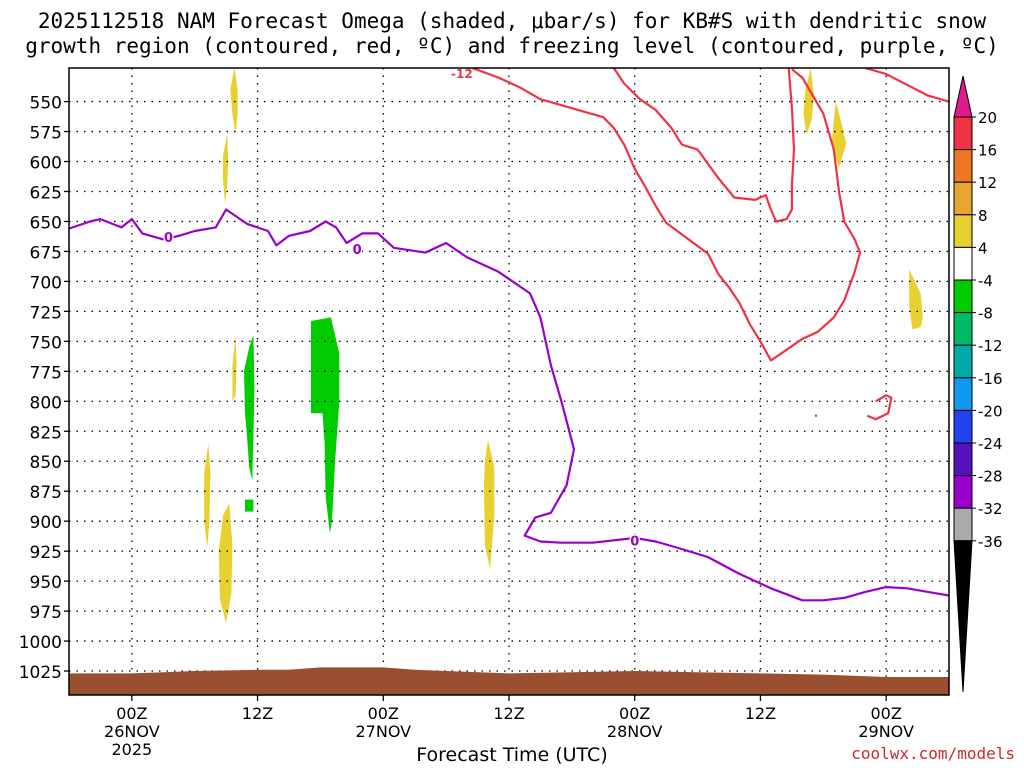 This screenshot has width=1024, height=768. Describe the element at coordinates (990, 444) in the screenshot. I see `colorbar-label-10: -24` at that location.